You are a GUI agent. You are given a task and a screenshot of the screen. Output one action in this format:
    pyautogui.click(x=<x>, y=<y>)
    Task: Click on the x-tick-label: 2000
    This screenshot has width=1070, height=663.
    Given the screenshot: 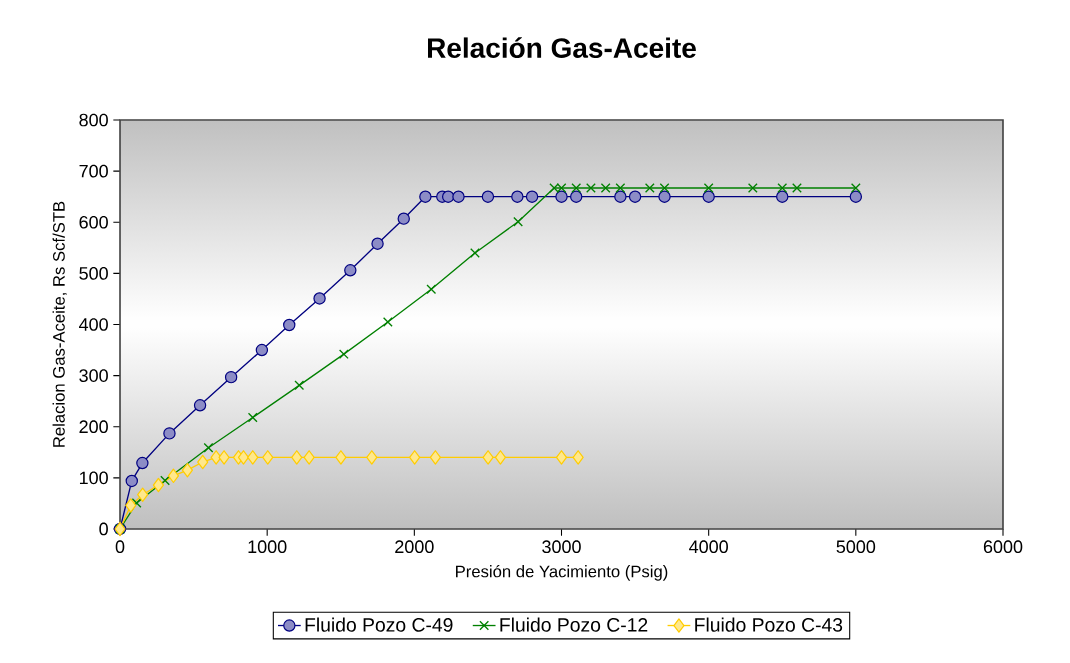 What is the action you would take?
    pyautogui.click(x=414, y=547)
    